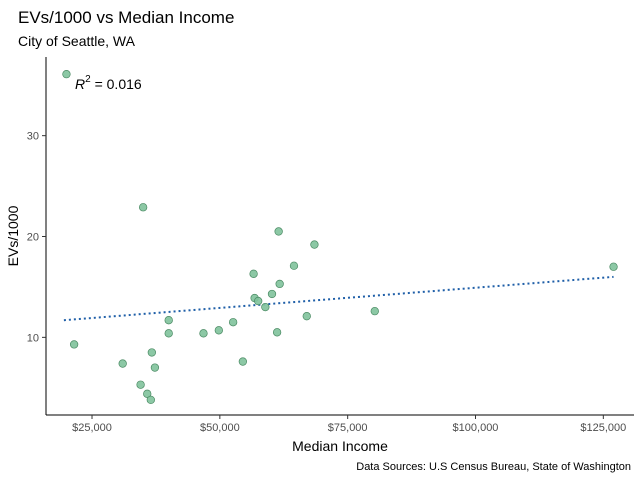  What do you see at coordinates (116, 84) in the screenshot?
I see `r-squared-value: = 0.016` at bounding box center [116, 84].